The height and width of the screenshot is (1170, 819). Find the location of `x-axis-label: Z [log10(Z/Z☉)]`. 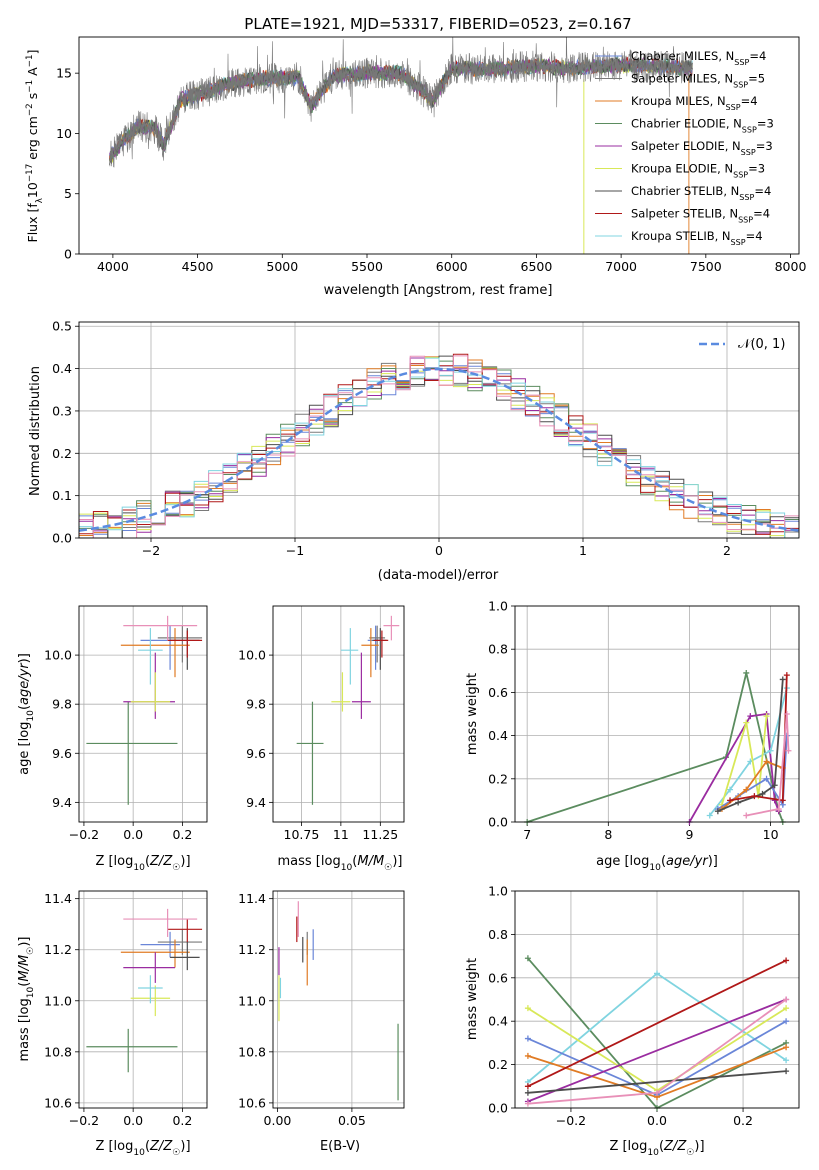

x-axis-label: Z [log10(Z/Z☉)] is located at coordinates (142, 1148).